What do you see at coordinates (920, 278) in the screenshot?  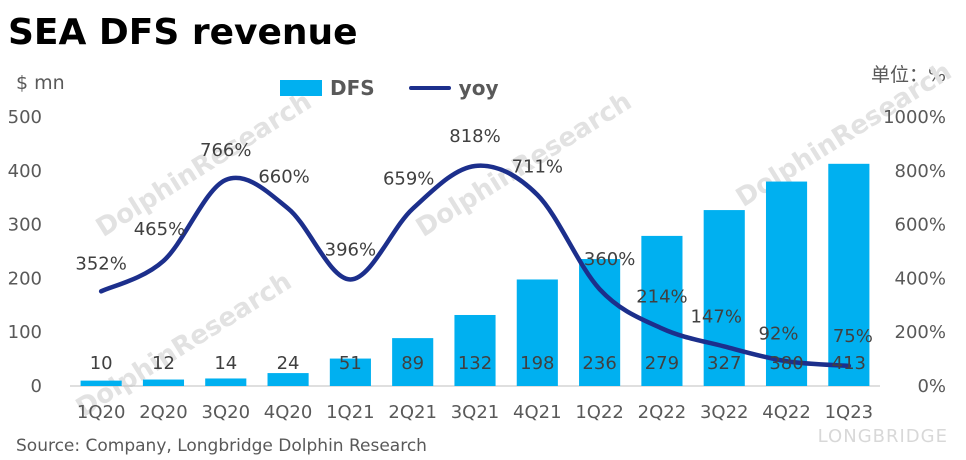 I see `right-tick-label: 400%` at bounding box center [920, 278].